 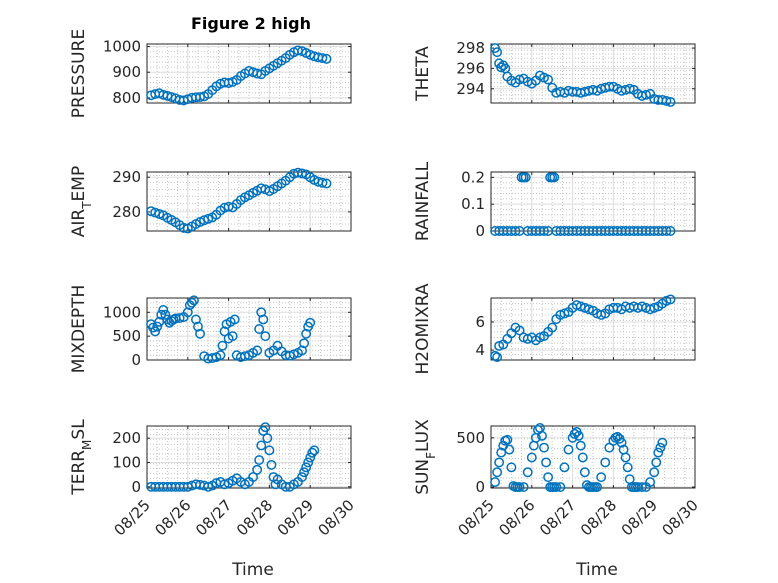 I want to click on y-tick-label: 800, so click(x=126, y=98).